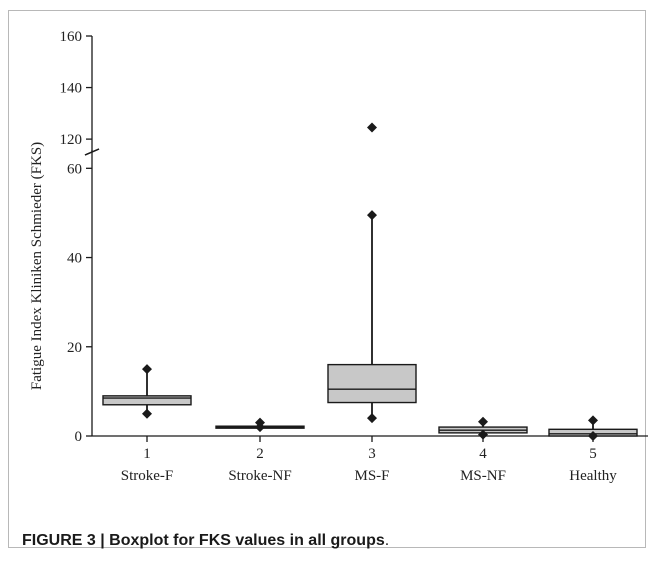 Image resolution: width=654 pixels, height=562 pixels. I want to click on x-tick-number: 4, so click(483, 454).